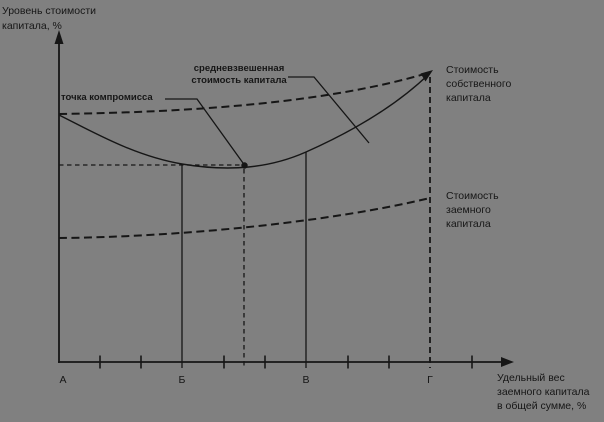 This screenshot has height=422, width=604. Describe the element at coordinates (59, 37) in the screenshot. I see `y-axis-arrowhead-icon` at that location.